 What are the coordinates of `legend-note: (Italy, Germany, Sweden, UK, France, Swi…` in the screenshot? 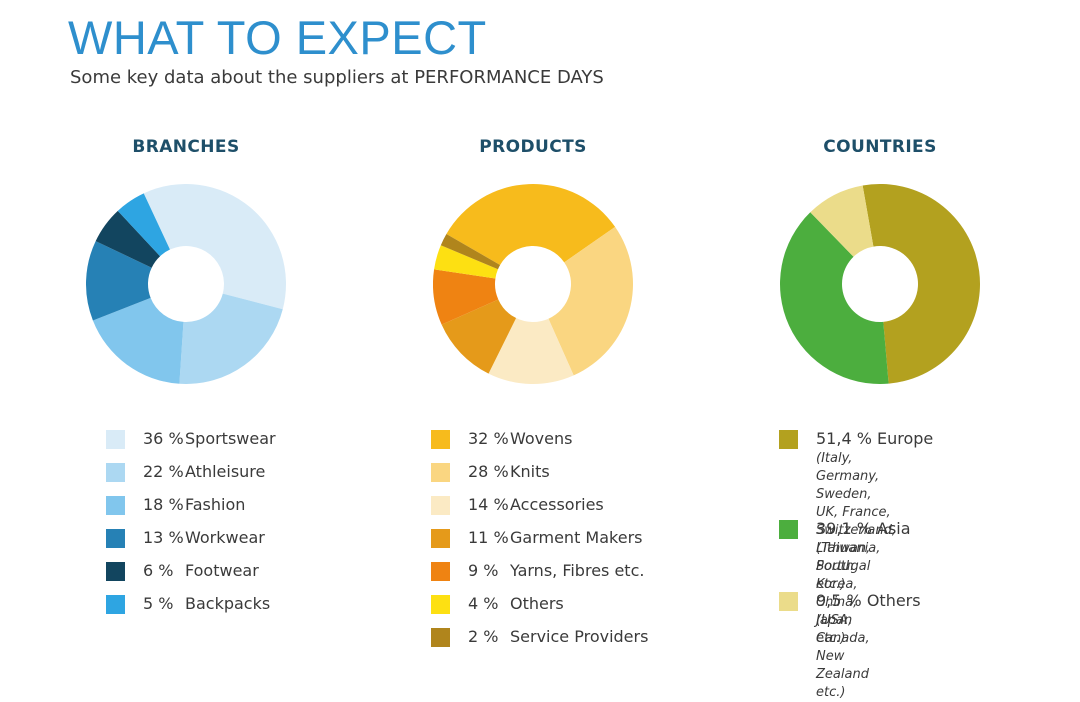 It's located at (856, 521).